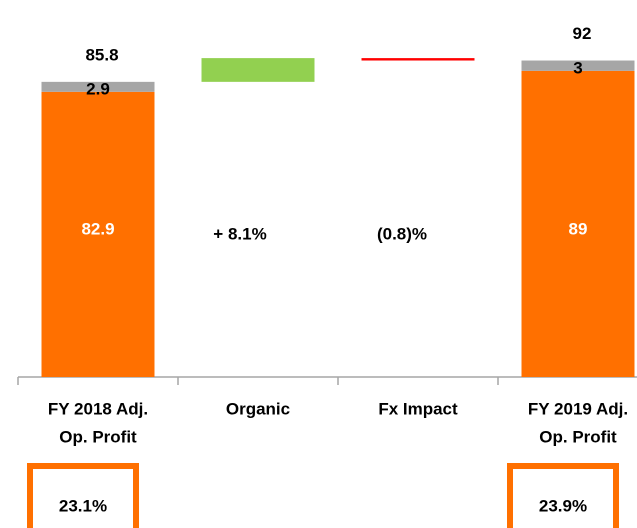 Image resolution: width=637 pixels, height=528 pixels. What do you see at coordinates (578, 228) in the screenshot?
I see `segment-label: 89` at bounding box center [578, 228].